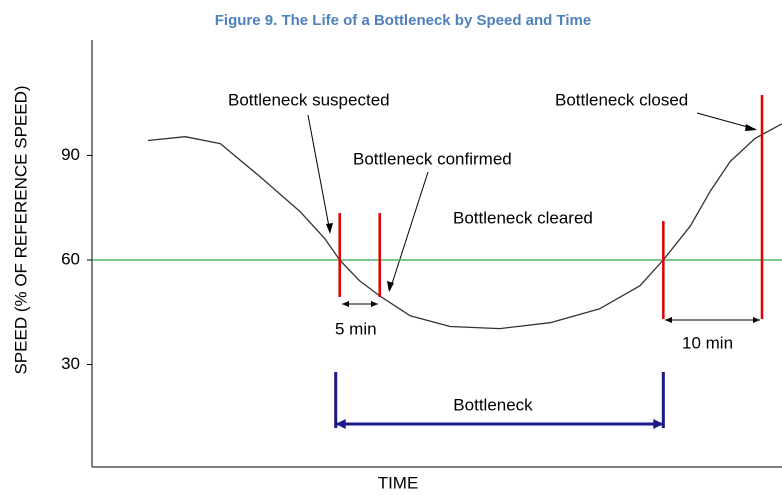 Image resolution: width=782 pixels, height=495 pixels. Describe the element at coordinates (398, 482) in the screenshot. I see `x-axis-label: TIME` at that location.